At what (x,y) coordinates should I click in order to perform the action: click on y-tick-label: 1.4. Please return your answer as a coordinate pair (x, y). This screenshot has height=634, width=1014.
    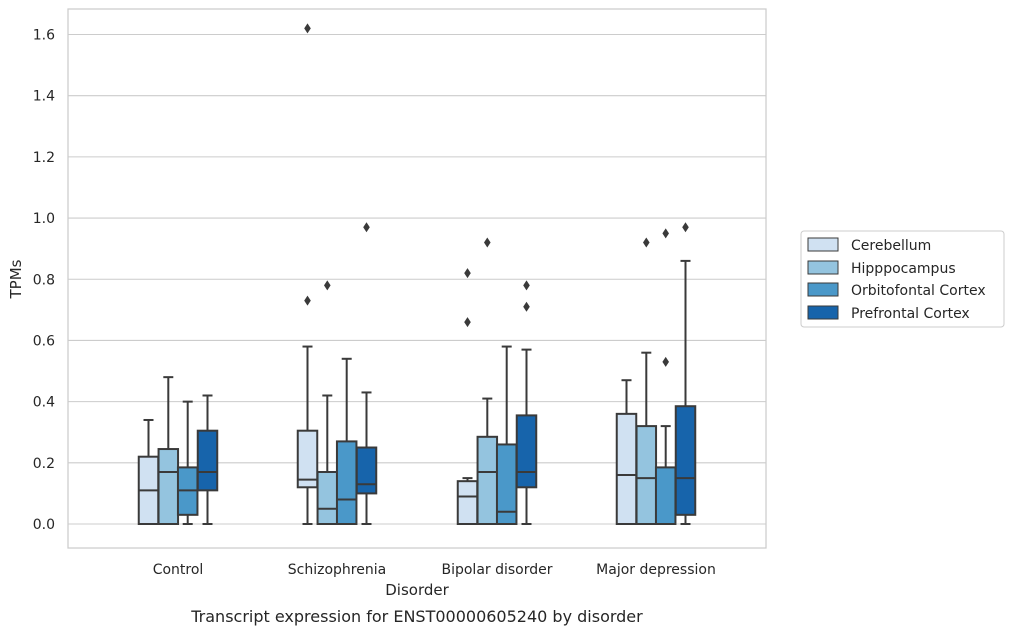
    Looking at the image, I should click on (44, 97).